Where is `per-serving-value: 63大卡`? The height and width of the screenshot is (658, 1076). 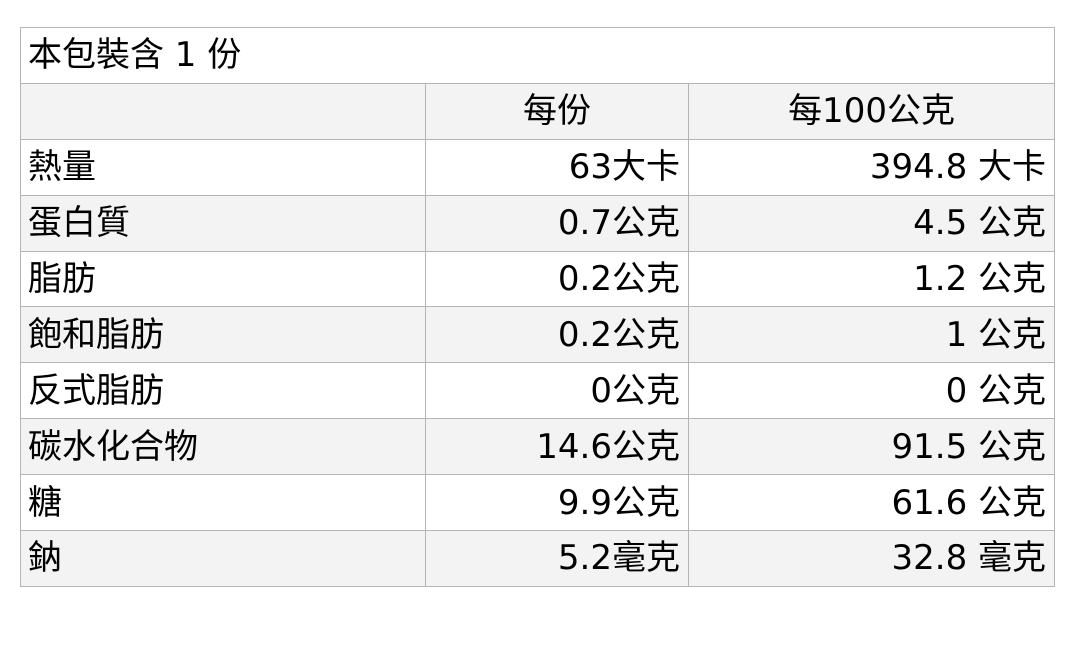 per-serving-value: 63大卡 is located at coordinates (557, 167).